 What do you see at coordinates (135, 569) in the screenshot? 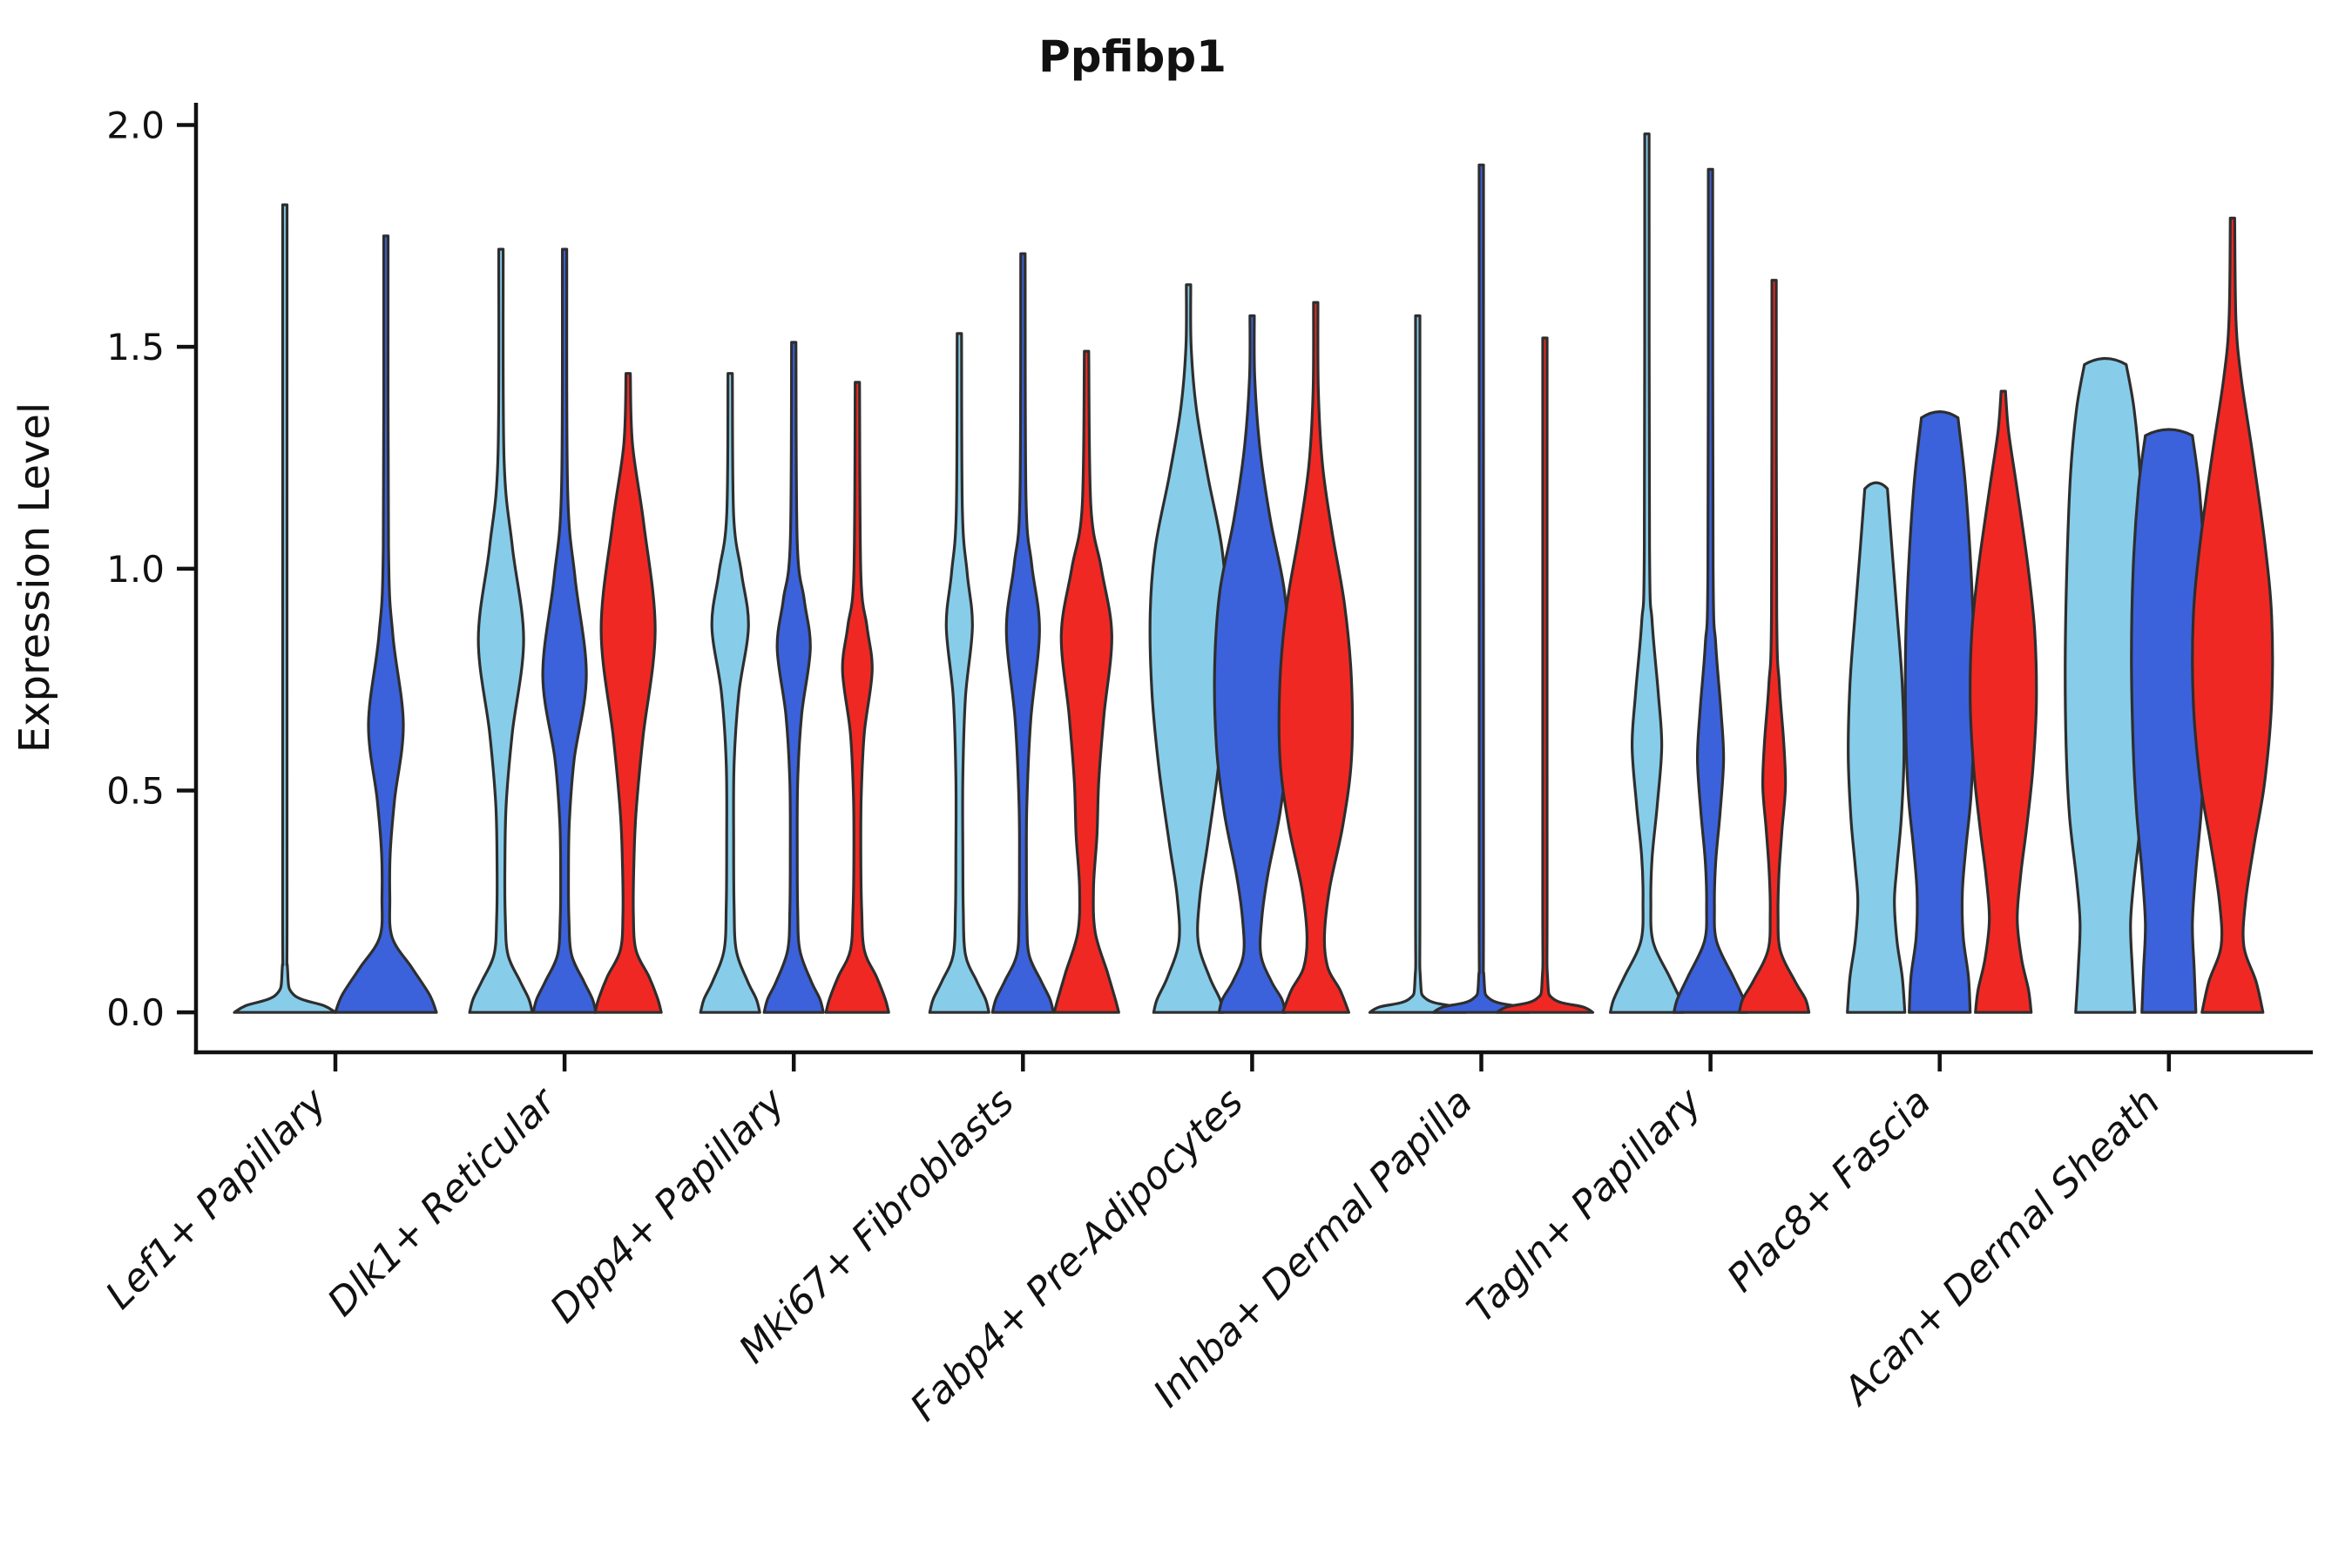
I see `y-tick-label: 1.0` at bounding box center [135, 569].